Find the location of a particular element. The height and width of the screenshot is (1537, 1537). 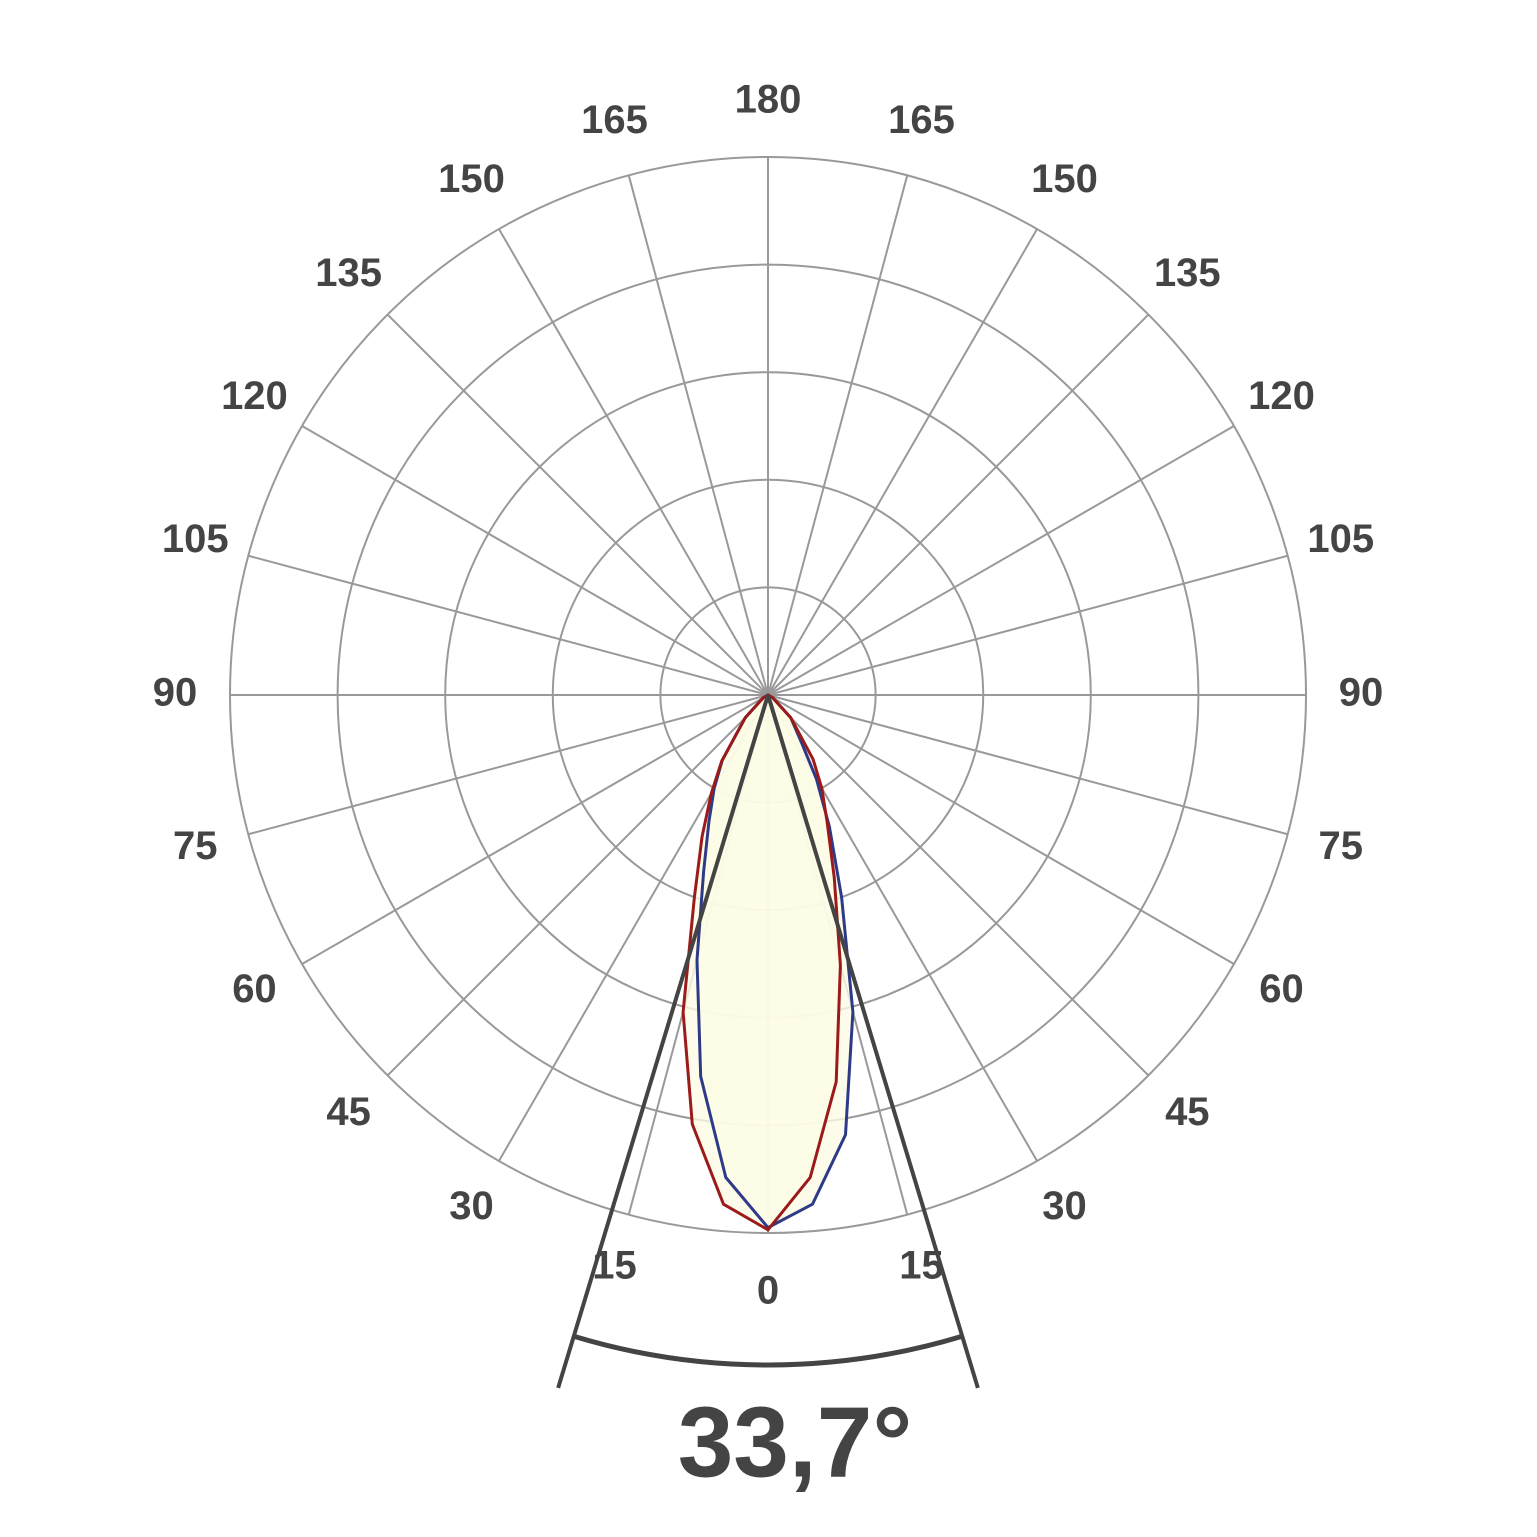

beam-arc is located at coordinates (768, 1350).